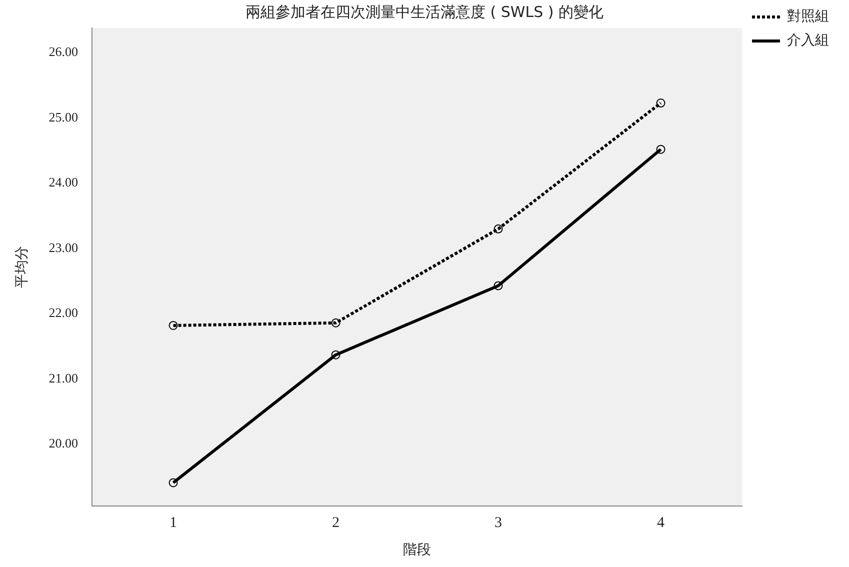 This screenshot has width=849, height=567. Describe the element at coordinates (22, 267) in the screenshot. I see `y-axis-title: 平均分` at that location.